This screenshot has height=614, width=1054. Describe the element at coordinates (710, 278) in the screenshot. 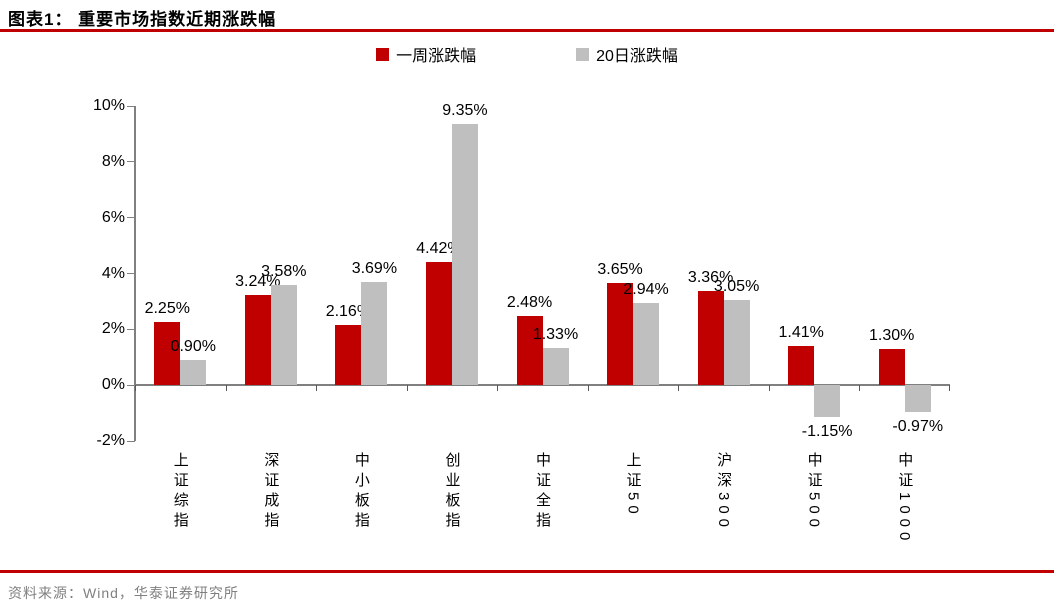

I see `value-label-week: 3.36%` at that location.